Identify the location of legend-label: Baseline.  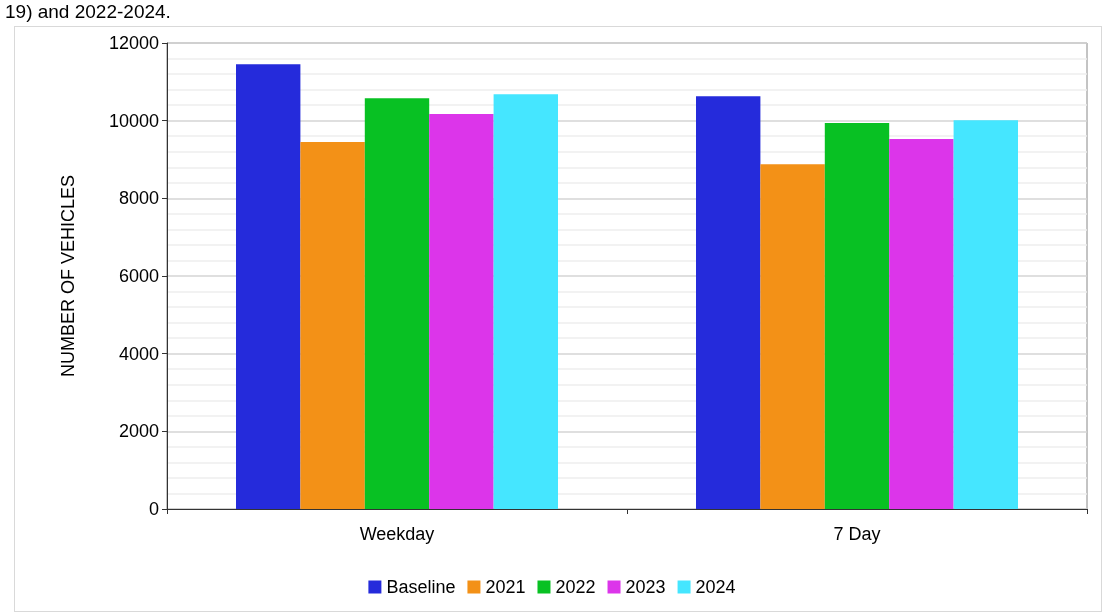
(421, 587).